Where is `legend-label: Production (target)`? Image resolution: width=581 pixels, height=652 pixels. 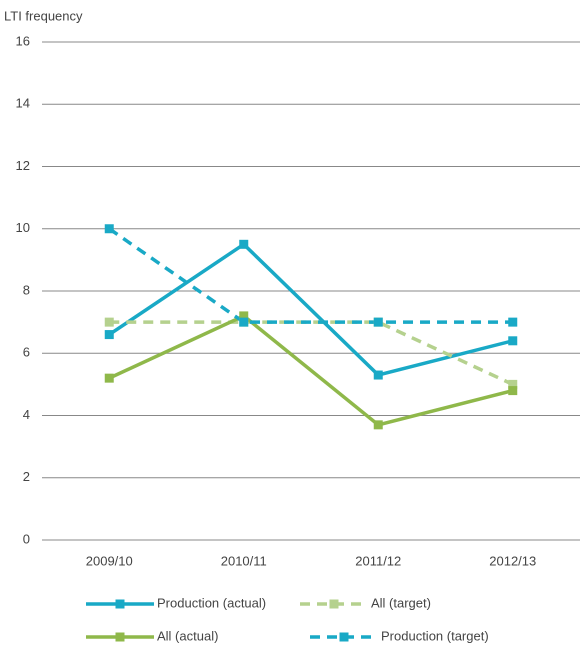
legend-label: Production (target) is located at coordinates (435, 635).